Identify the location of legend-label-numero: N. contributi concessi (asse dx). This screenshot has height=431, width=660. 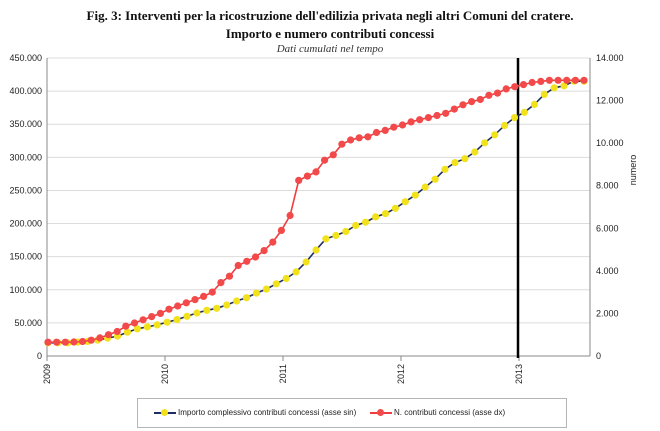
(450, 412).